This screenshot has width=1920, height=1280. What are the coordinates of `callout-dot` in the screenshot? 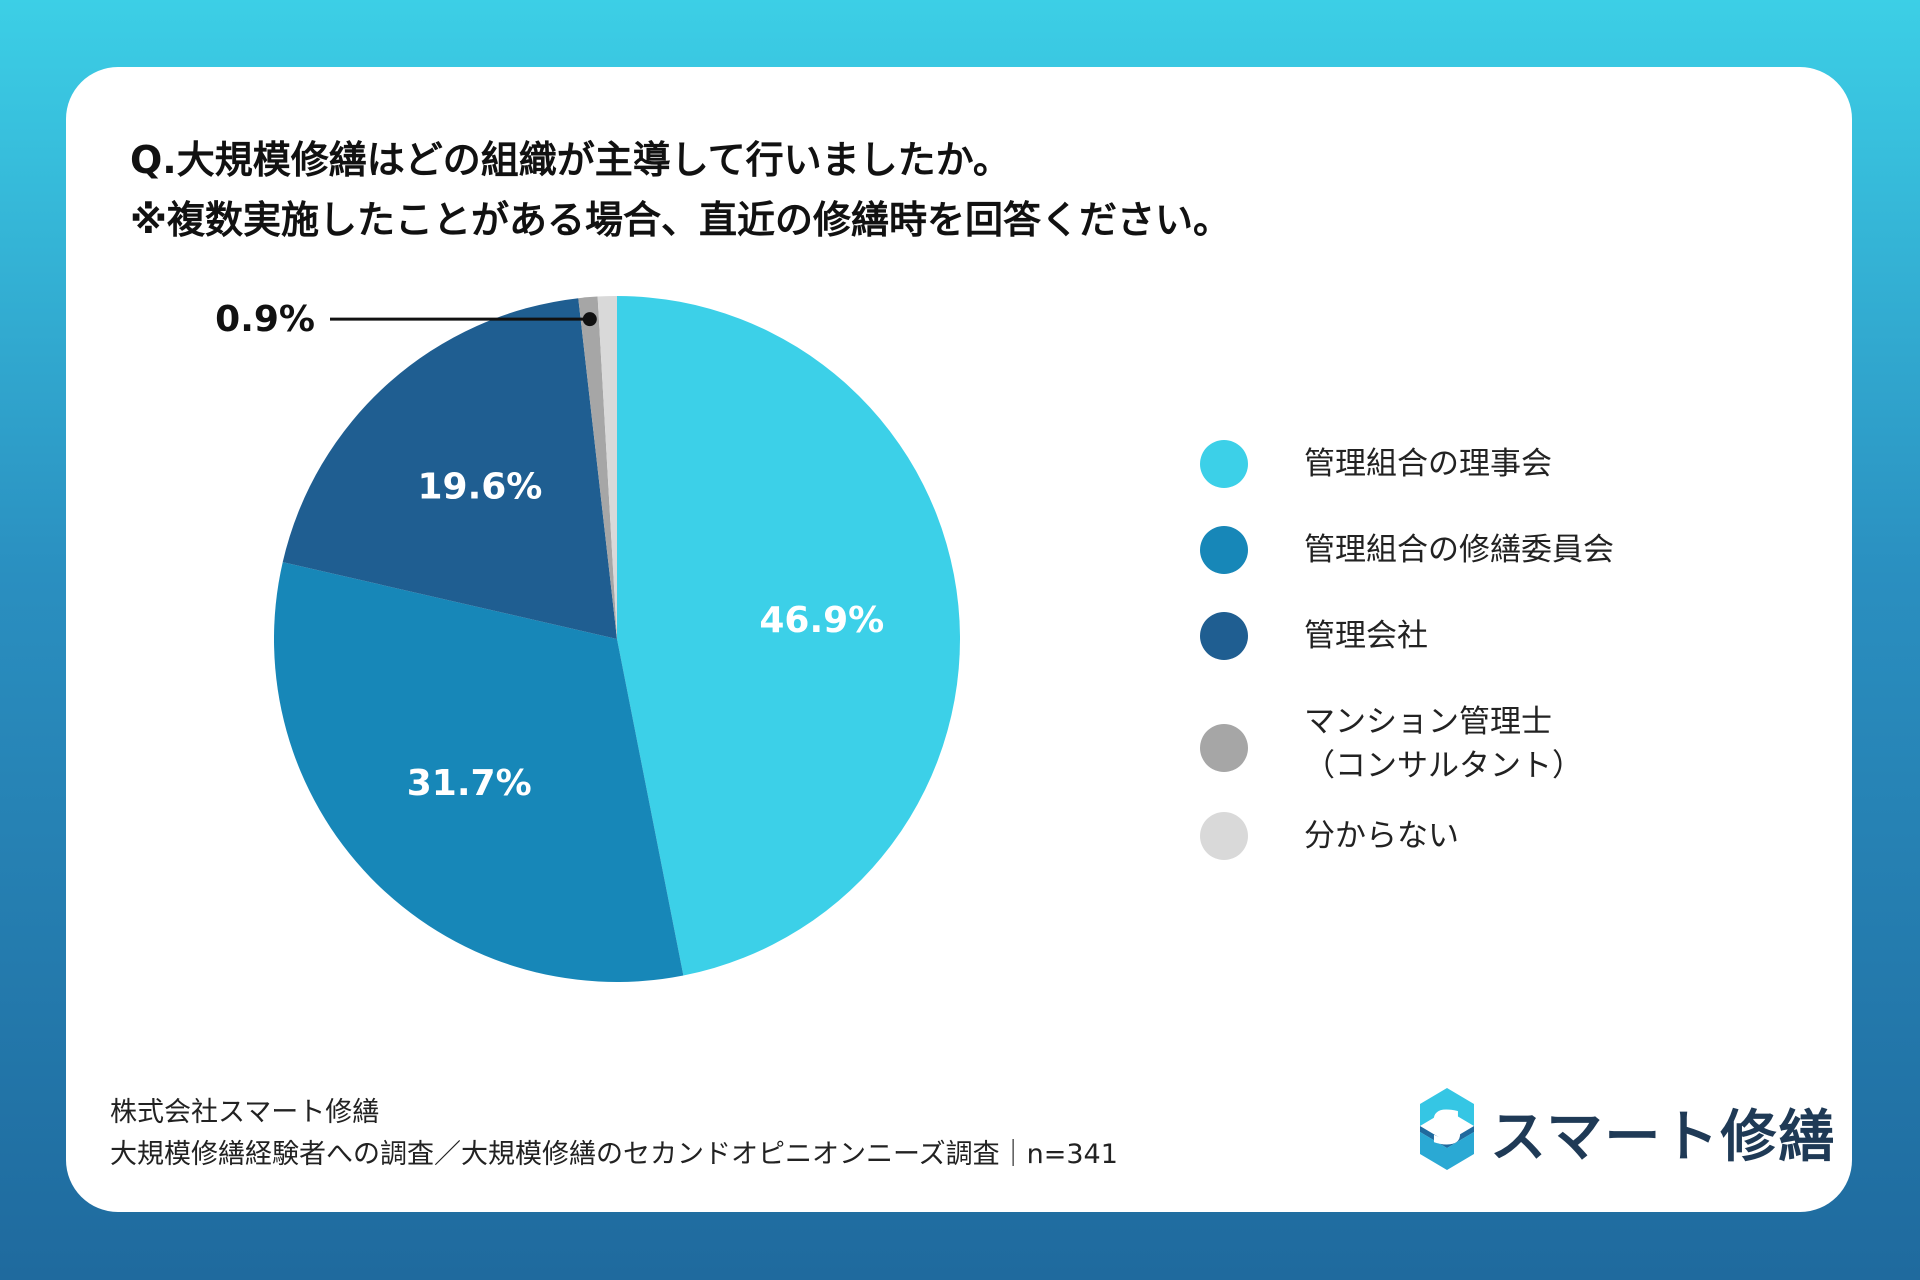 It's located at (589, 319).